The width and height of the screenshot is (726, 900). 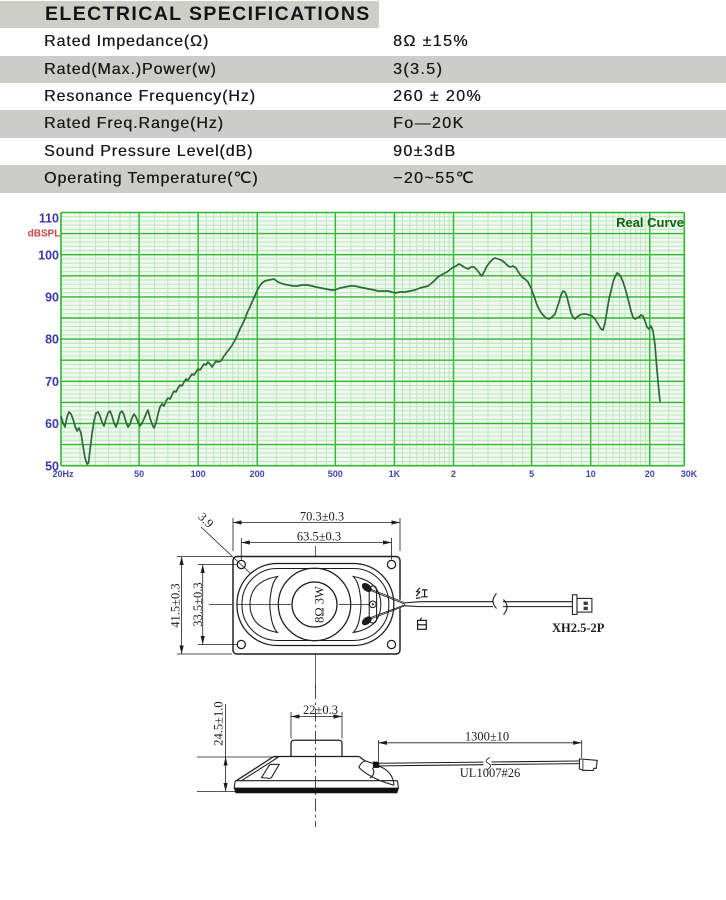 I want to click on svg-text: 20, so click(x=650, y=474).